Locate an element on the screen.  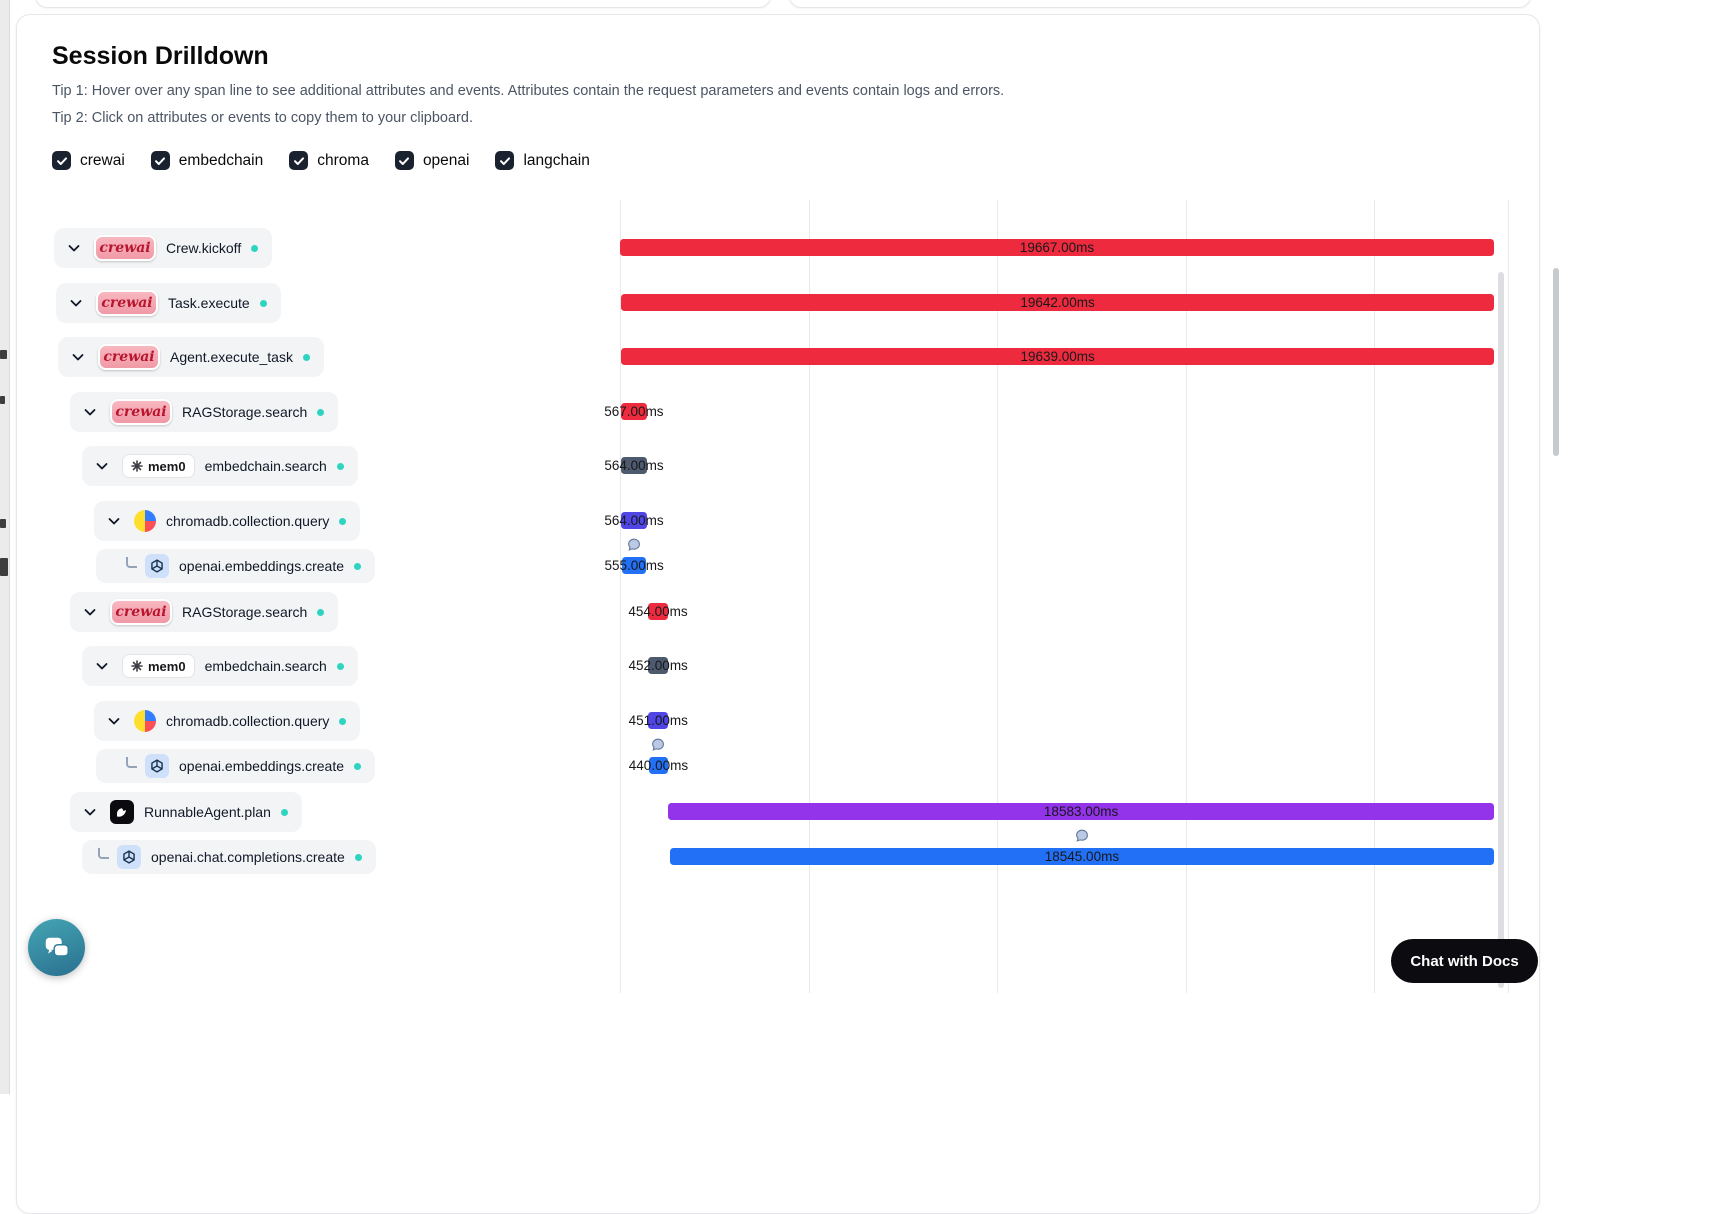
trace-row: crewai Agent.execute_task is located at coordinates (191, 357).